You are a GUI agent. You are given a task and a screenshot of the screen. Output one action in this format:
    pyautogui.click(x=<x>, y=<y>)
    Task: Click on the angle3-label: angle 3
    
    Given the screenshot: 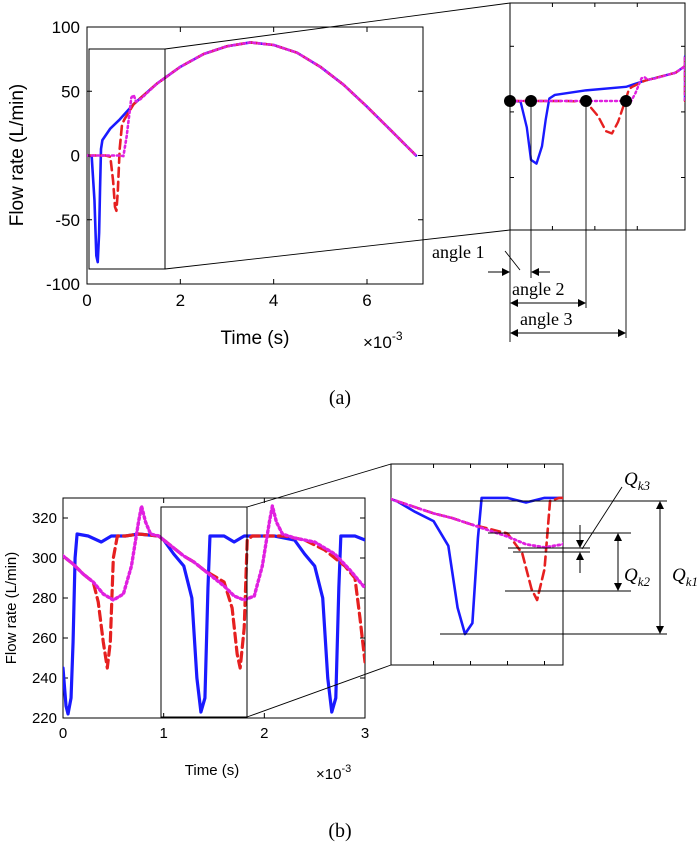 What is the action you would take?
    pyautogui.click(x=546, y=319)
    